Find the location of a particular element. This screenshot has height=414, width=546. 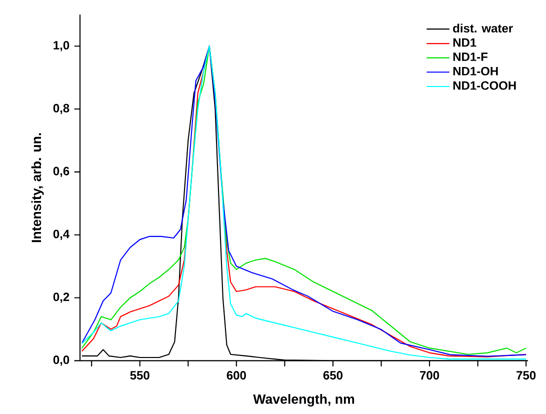

x-axis-title: Wavelength, nm is located at coordinates (303, 400).